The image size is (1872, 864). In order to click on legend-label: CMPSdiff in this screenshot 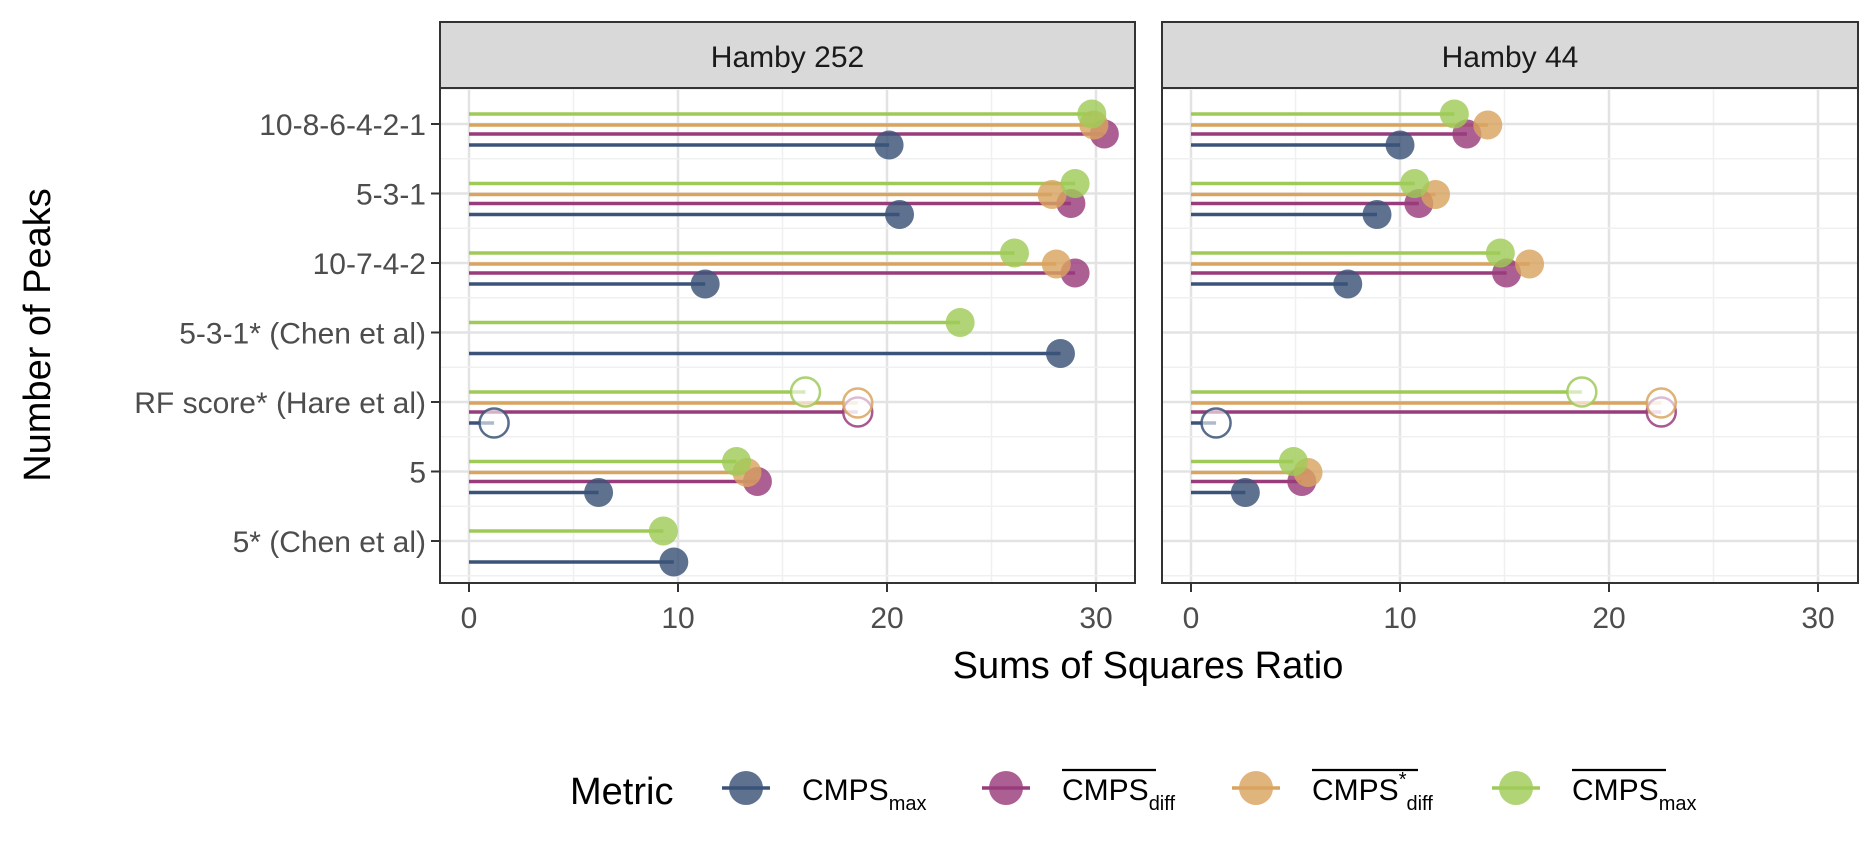, I will do `click(1118, 794)`.